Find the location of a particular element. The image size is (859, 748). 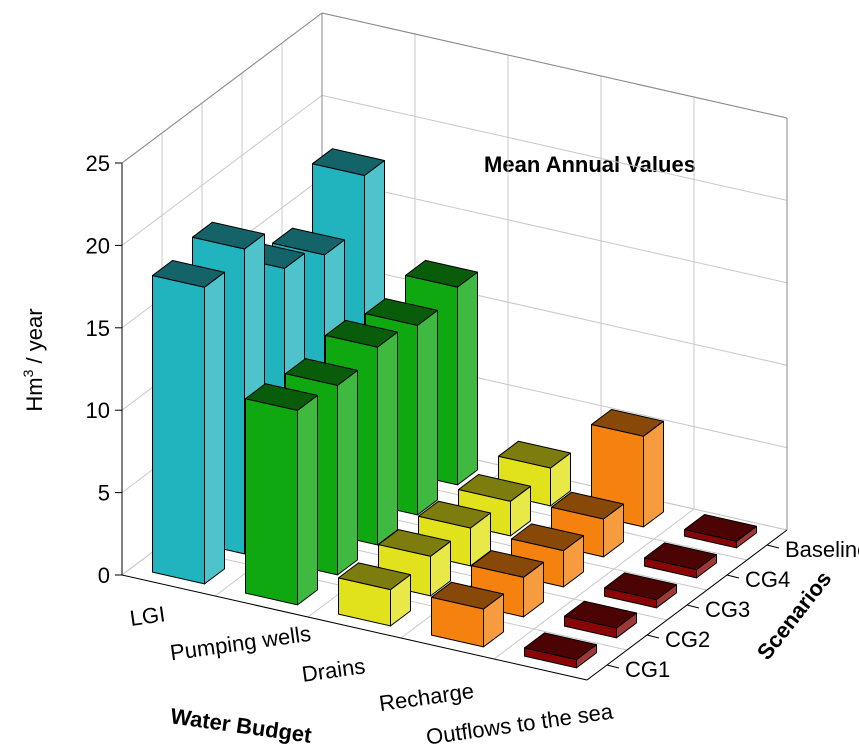

y-axis-label: Hm3 / year is located at coordinates (33, 359).